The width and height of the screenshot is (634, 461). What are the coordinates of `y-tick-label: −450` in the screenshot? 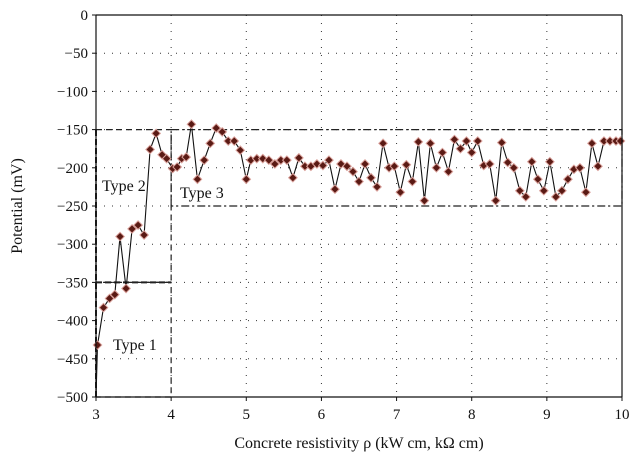 It's located at (72, 360).